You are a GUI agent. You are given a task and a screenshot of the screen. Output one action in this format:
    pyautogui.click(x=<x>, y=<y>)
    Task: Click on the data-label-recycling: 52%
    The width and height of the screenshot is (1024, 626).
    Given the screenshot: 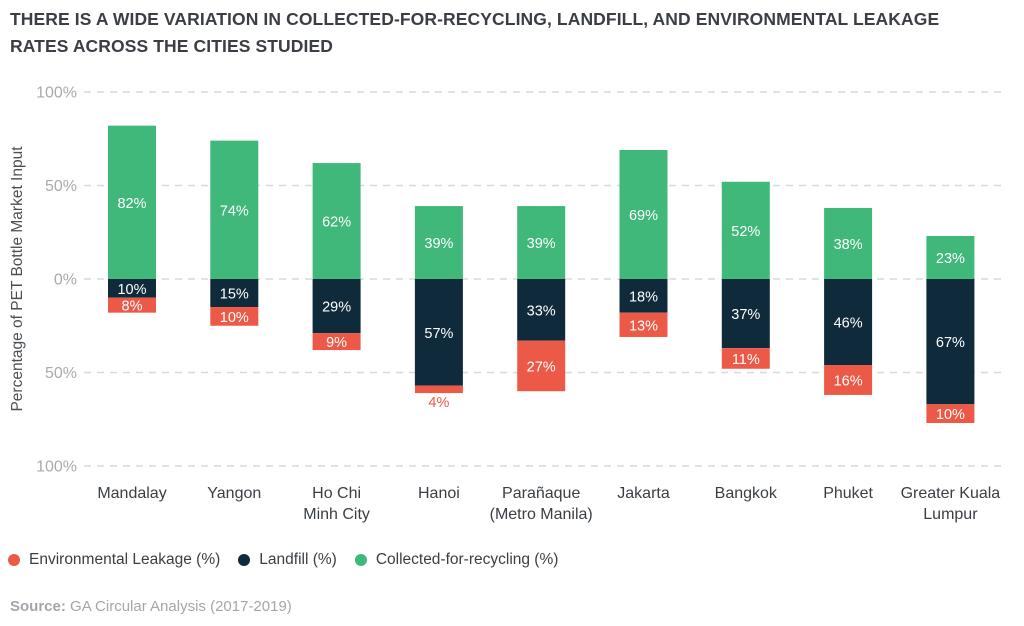 What is the action you would take?
    pyautogui.click(x=745, y=232)
    